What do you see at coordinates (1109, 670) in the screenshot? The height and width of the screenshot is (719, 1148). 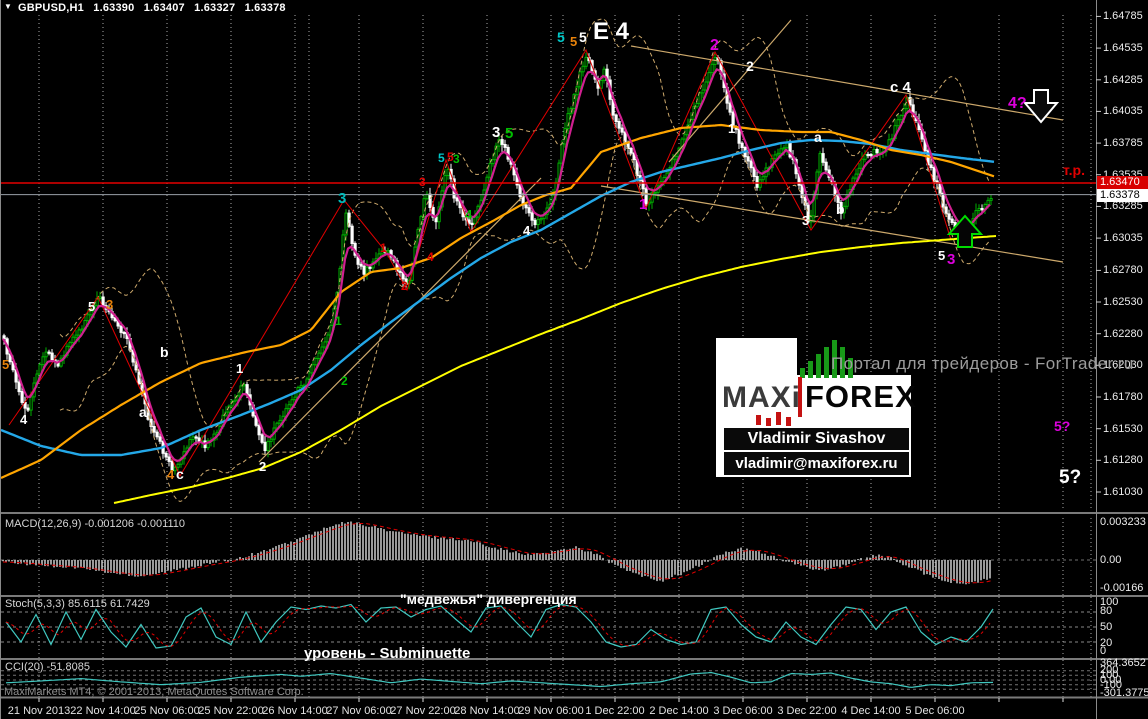 I see `cci-axis-label: 200` at bounding box center [1109, 670].